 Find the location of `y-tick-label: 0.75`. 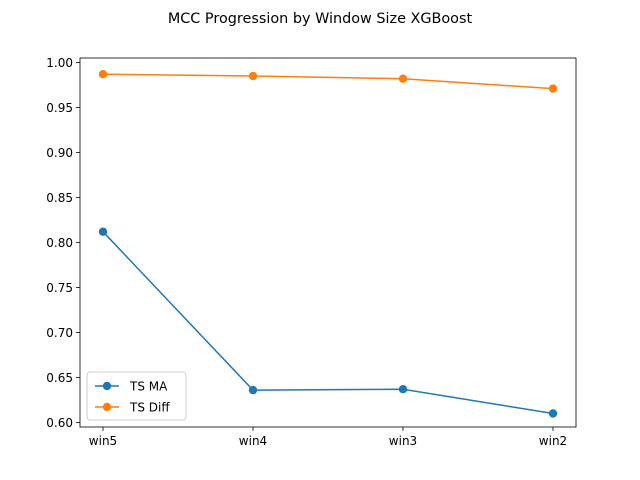

y-tick-label: 0.75 is located at coordinates (59, 288).